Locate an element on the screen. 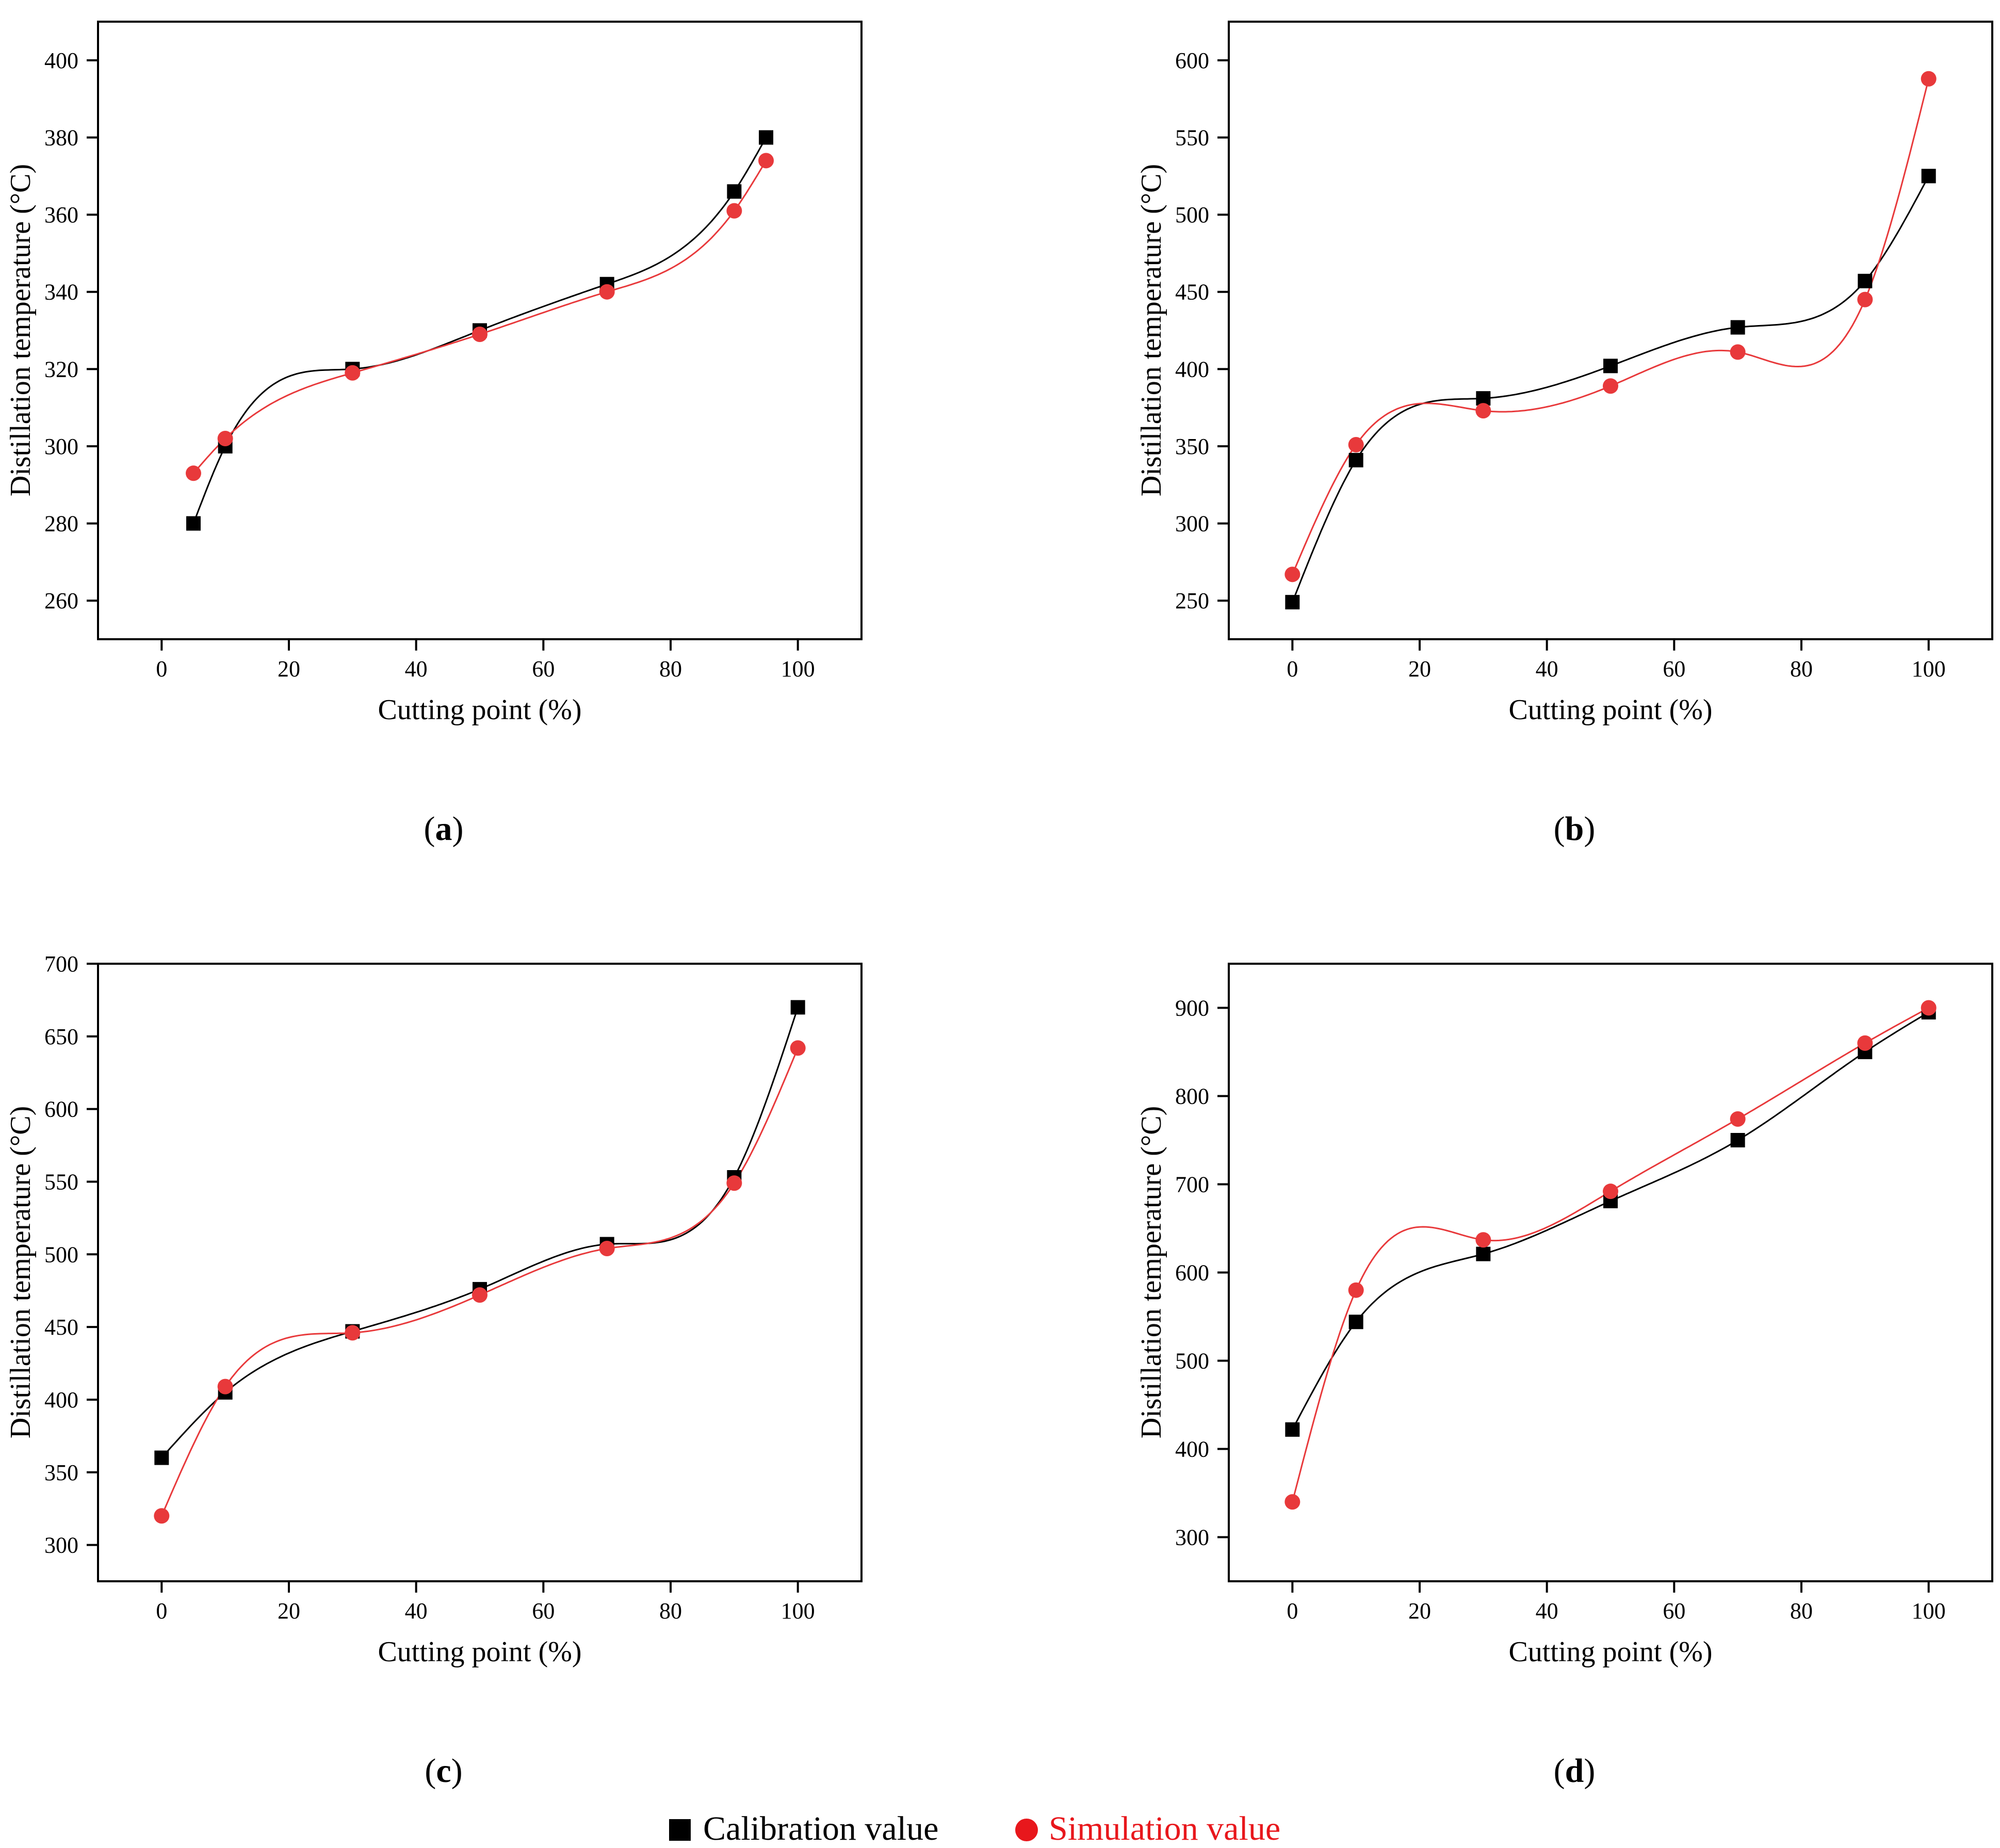 Image resolution: width=2000 pixels, height=1848 pixels. panel-tag-letter: b is located at coordinates (1574, 829).